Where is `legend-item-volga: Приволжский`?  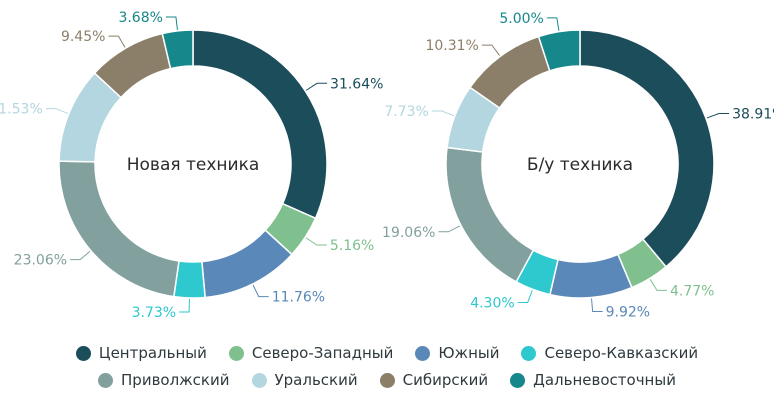 legend-item-volga: Приволжский is located at coordinates (164, 380).